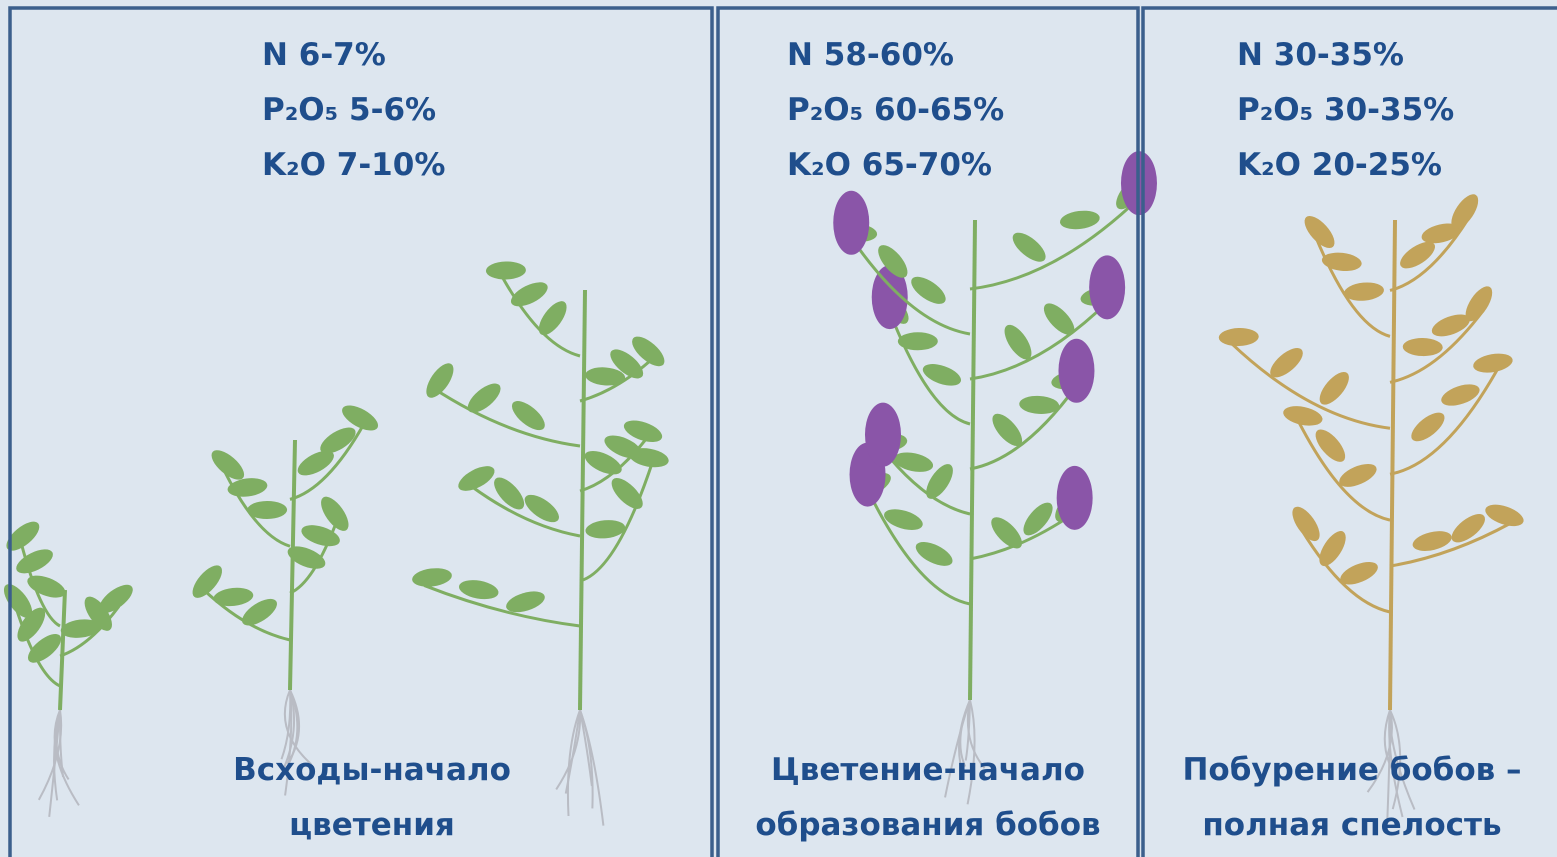 This screenshot has width=1557, height=857. I want to click on nutrient-range: 30-35%, so click(1389, 110).